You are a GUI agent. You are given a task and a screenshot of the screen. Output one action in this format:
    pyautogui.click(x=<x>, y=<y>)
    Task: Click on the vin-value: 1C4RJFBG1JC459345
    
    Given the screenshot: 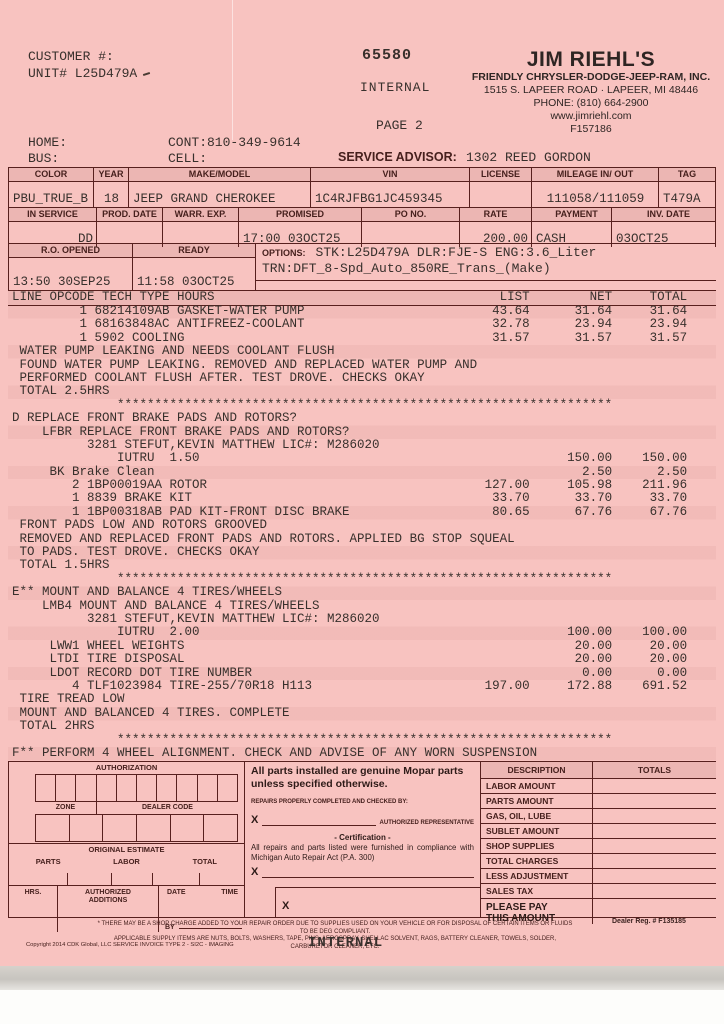 What is the action you would take?
    pyautogui.click(x=390, y=194)
    